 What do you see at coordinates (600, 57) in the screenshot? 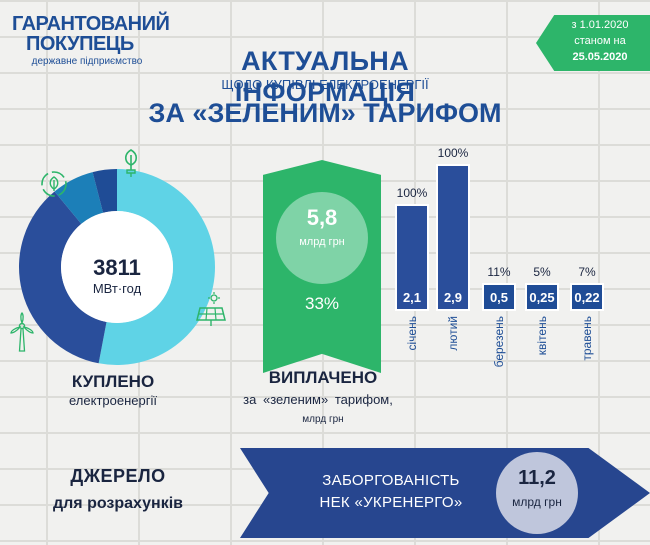
I see `date-line3: 25.05.2020` at bounding box center [600, 57].